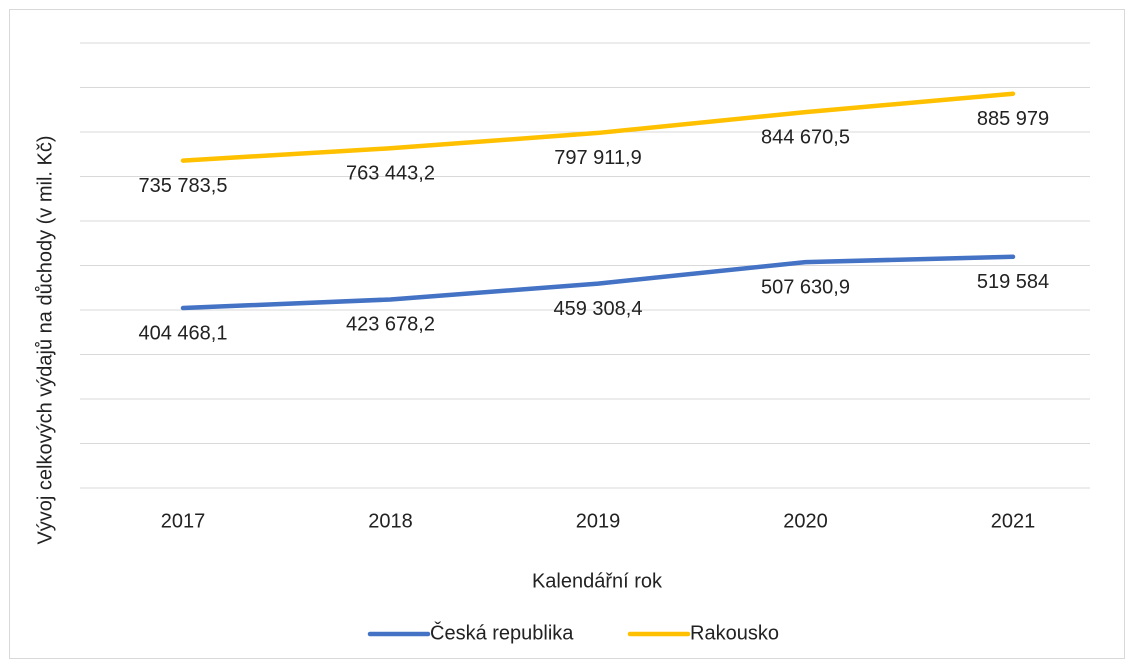 The width and height of the screenshot is (1134, 668). What do you see at coordinates (390, 174) in the screenshot?
I see `data-label: 763 443,2` at bounding box center [390, 174].